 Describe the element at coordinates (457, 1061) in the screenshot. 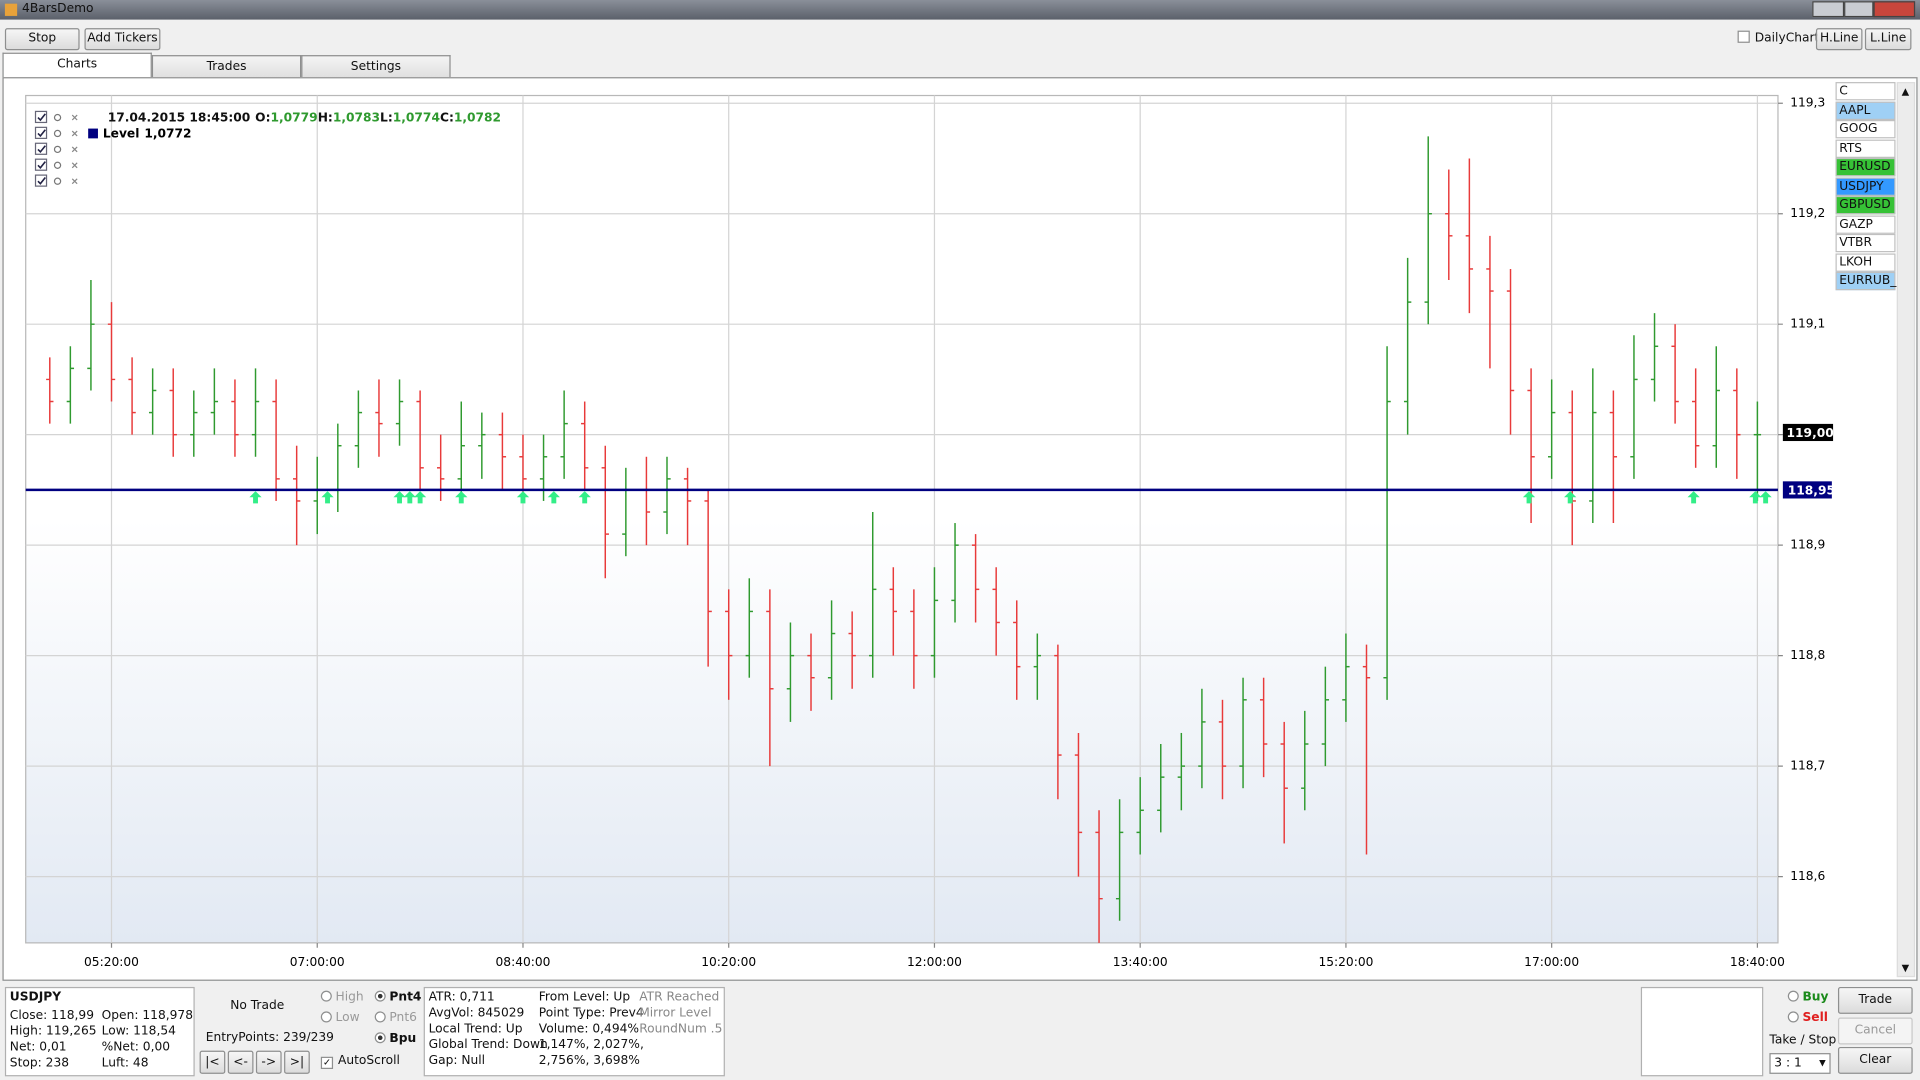

I see `info-line: Gap: Null` at that location.